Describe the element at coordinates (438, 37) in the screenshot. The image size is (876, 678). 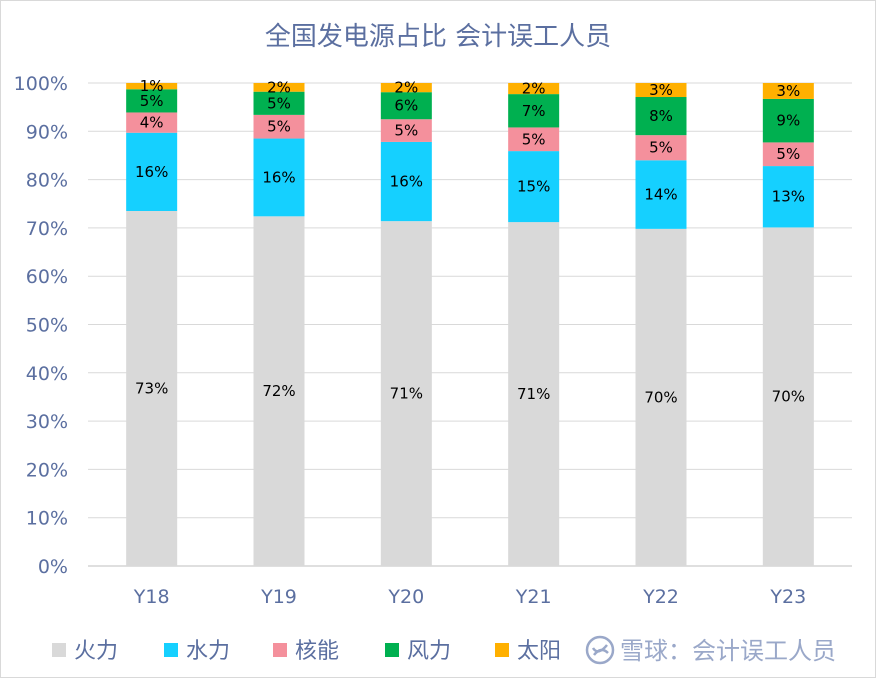
I see `chart-title: 全国发电源占比 会计误工人员` at that location.